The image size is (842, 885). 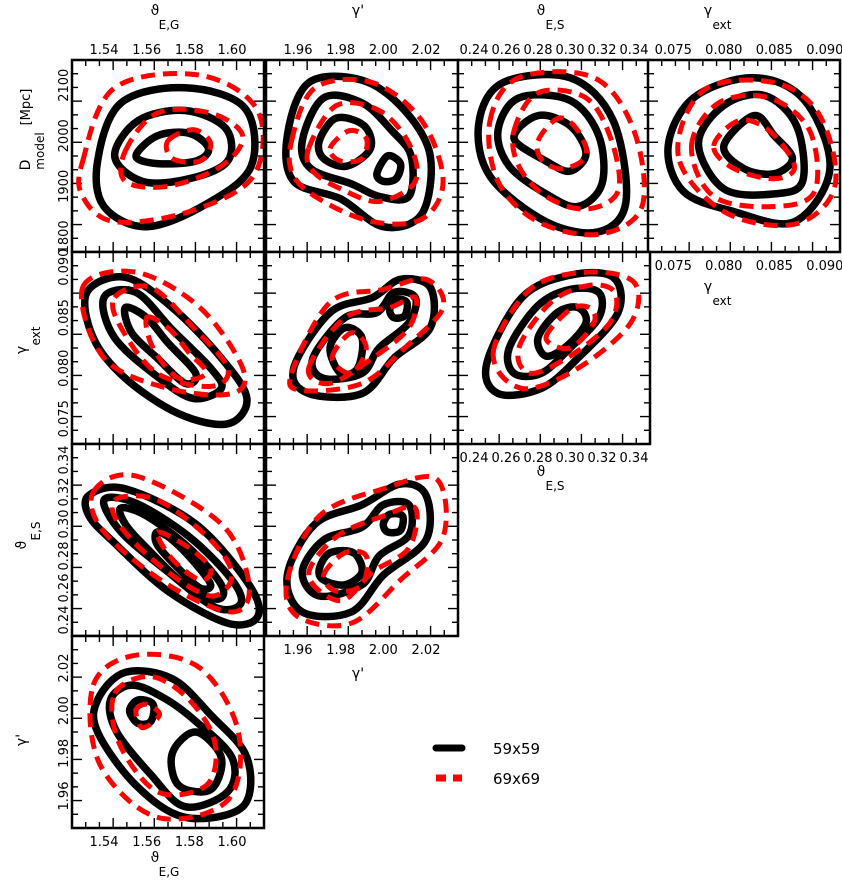 What do you see at coordinates (64, 186) in the screenshot?
I see `tick-label: 1900` at bounding box center [64, 186].